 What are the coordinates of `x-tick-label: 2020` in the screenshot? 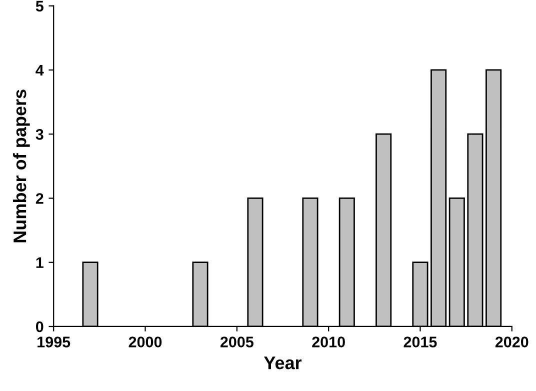 It's located at (511, 342).